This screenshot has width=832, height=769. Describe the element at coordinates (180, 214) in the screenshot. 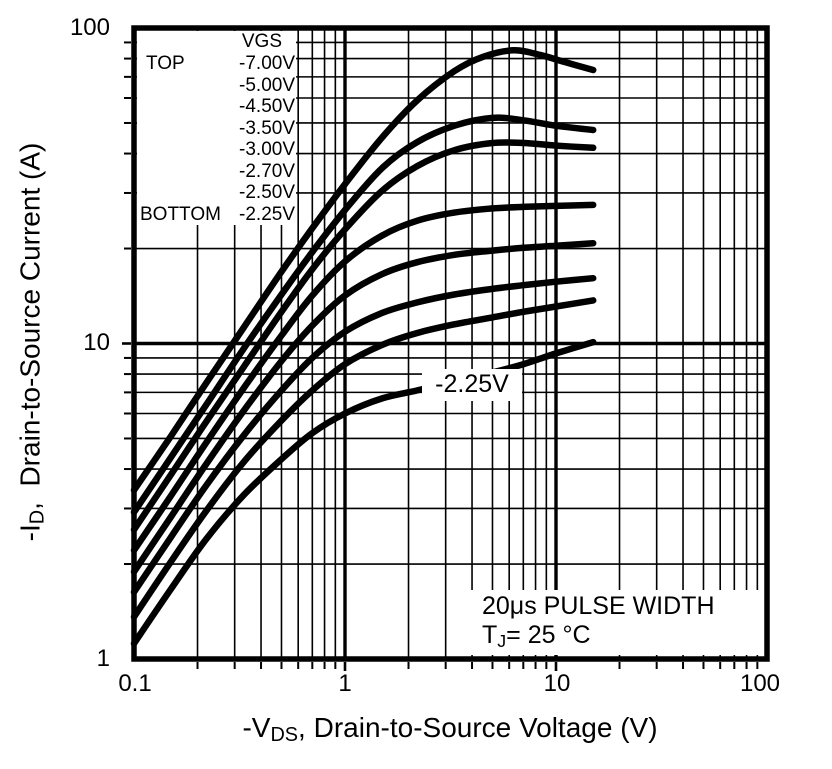

I see `legend-bottom-marker: BOTTOM` at that location.